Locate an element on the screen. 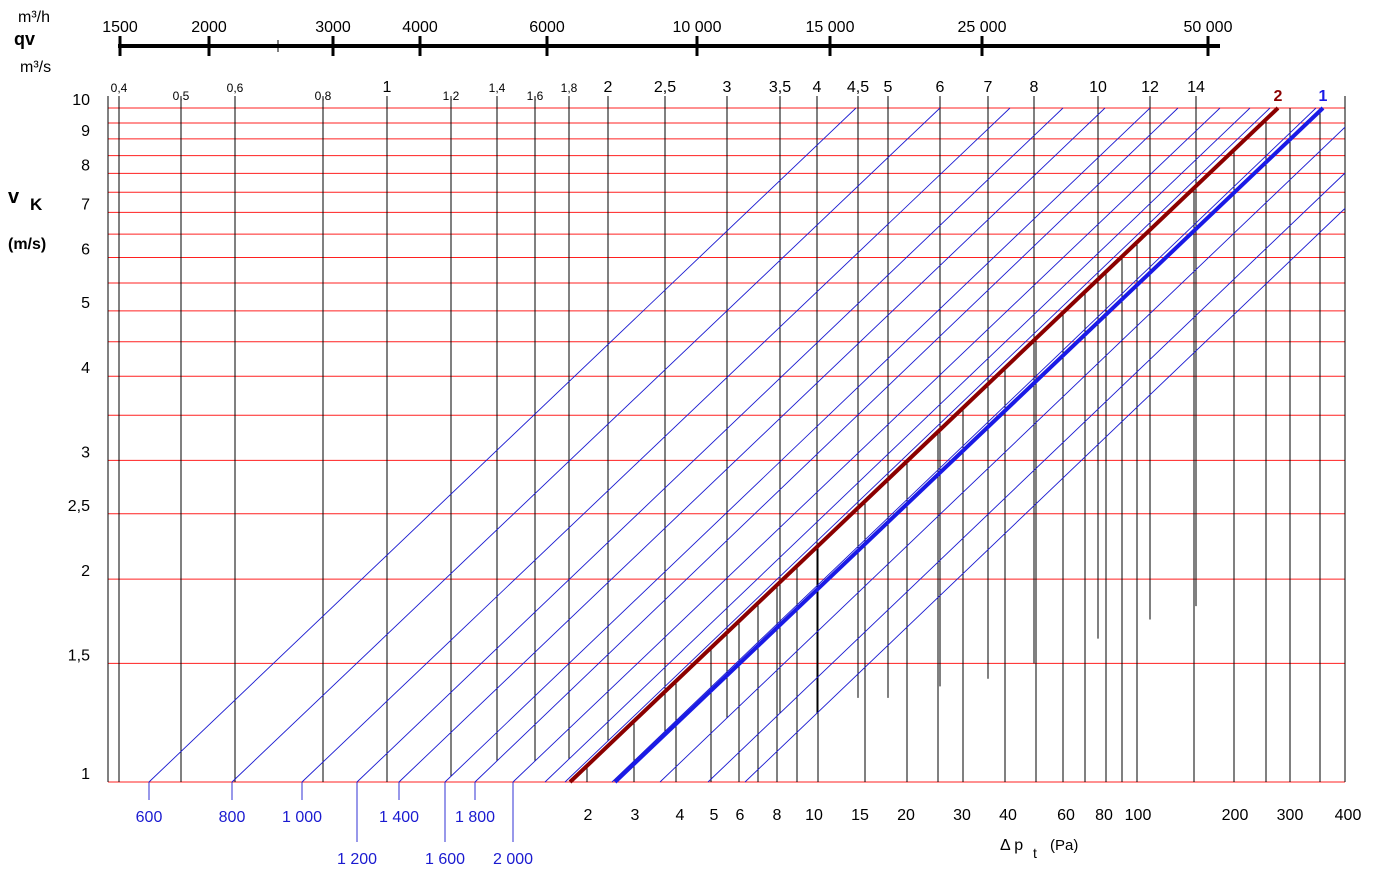 This screenshot has width=1385, height=873. pressure-tick-label: 2 is located at coordinates (588, 815).